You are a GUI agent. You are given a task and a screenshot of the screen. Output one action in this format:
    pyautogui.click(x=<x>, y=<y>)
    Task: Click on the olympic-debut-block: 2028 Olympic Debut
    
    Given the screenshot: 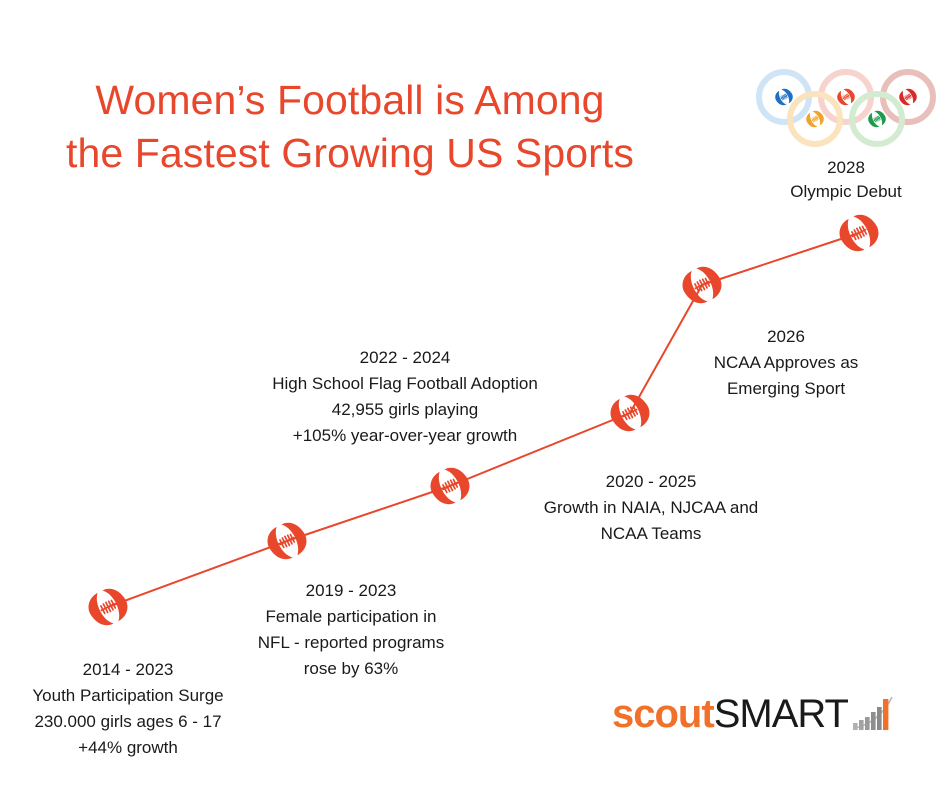 What is the action you would take?
    pyautogui.click(x=846, y=136)
    